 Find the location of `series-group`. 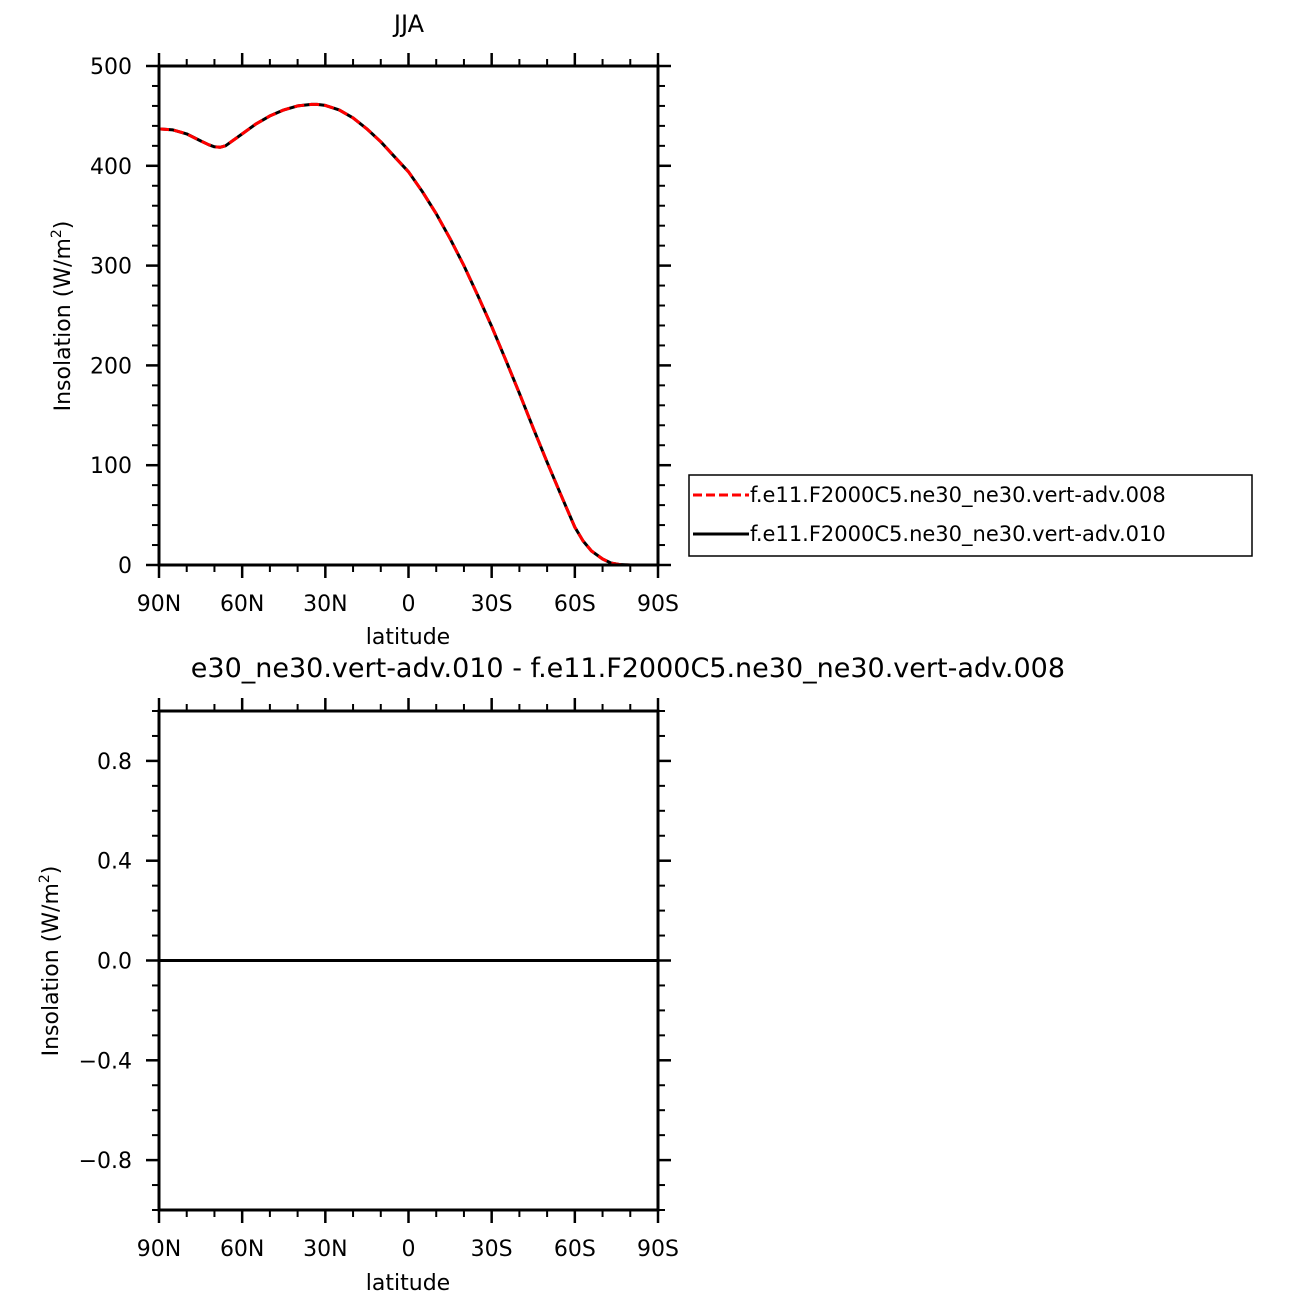

series-group is located at coordinates (408, 334).